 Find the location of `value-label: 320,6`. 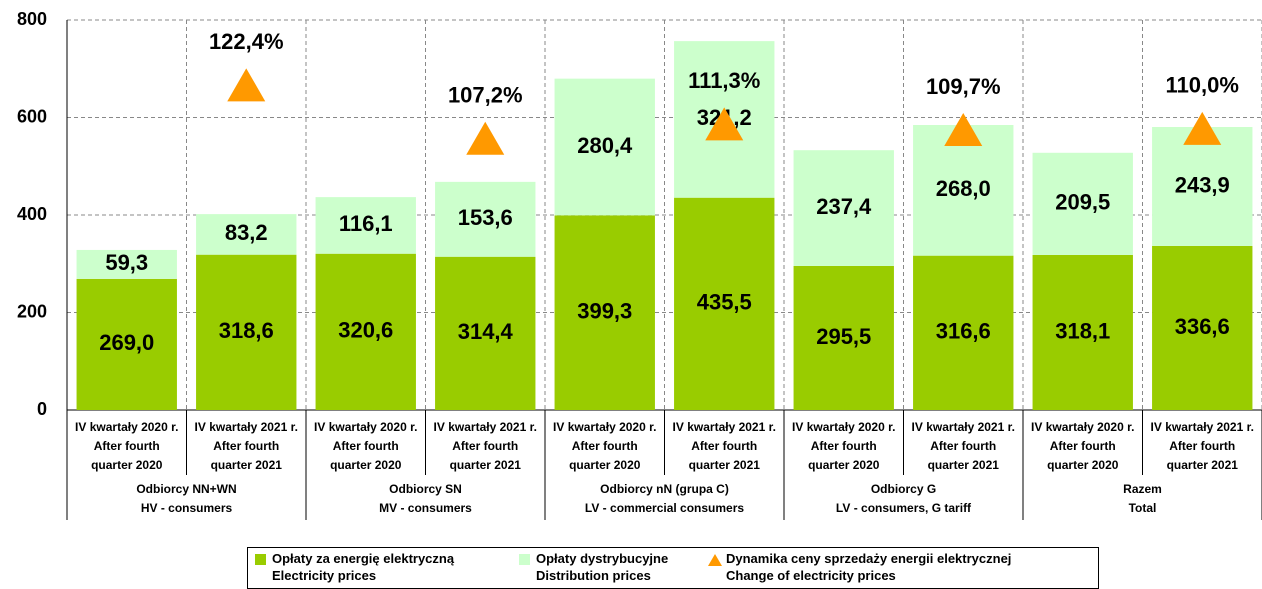

value-label: 320,6 is located at coordinates (365, 330).